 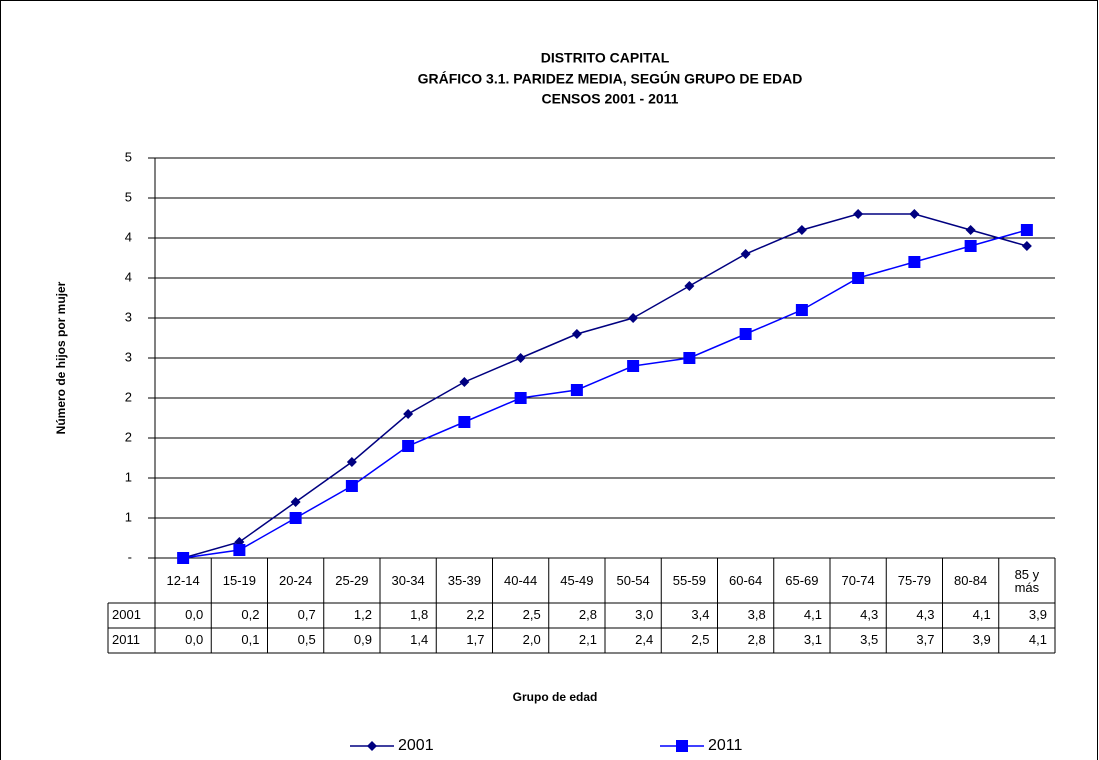 What do you see at coordinates (971, 580) in the screenshot?
I see `x-tick-label: 80-84` at bounding box center [971, 580].